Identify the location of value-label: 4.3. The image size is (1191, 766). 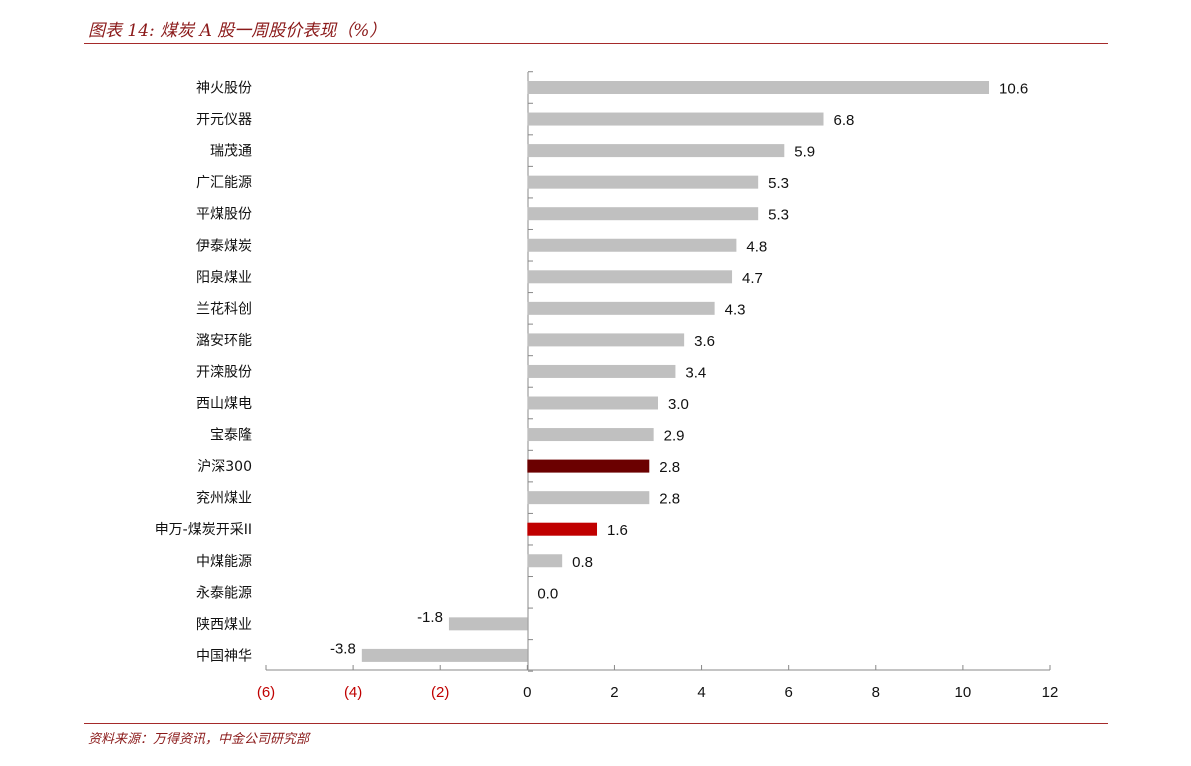
(735, 309).